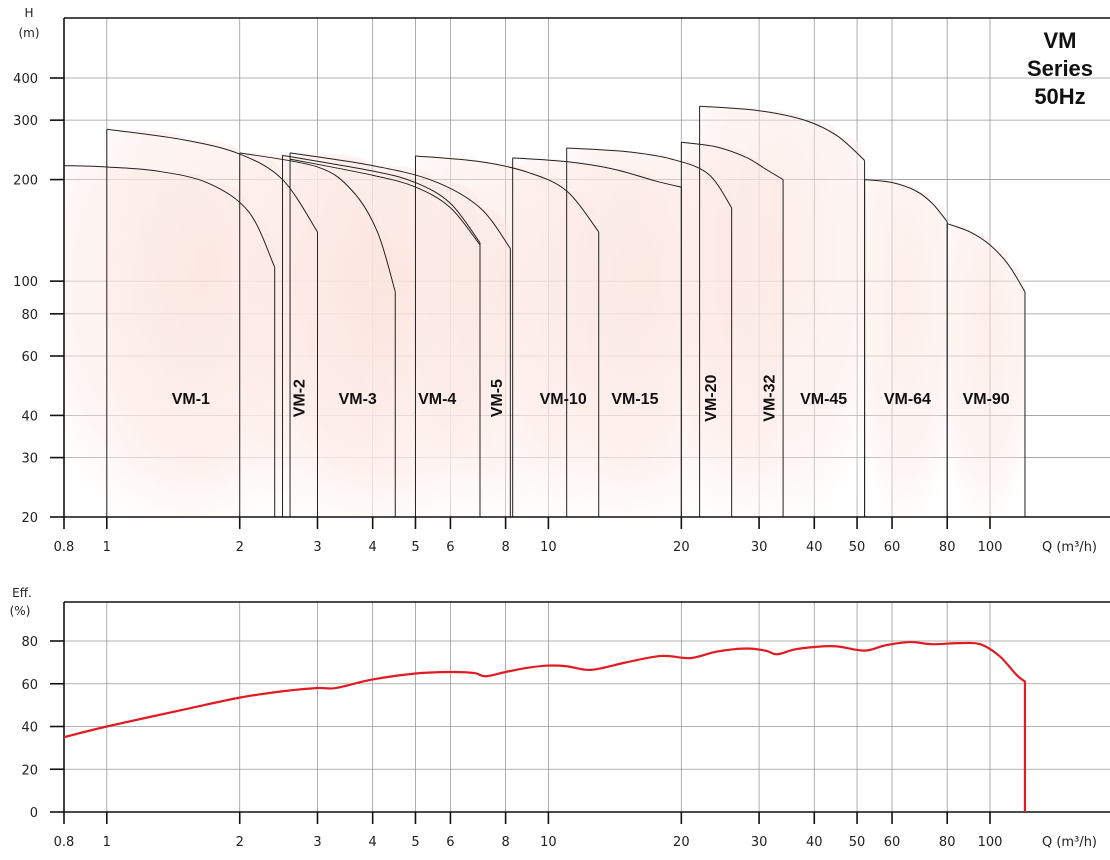 This screenshot has height=860, width=1110. I want to click on y-tick-label: 30, so click(29, 459).